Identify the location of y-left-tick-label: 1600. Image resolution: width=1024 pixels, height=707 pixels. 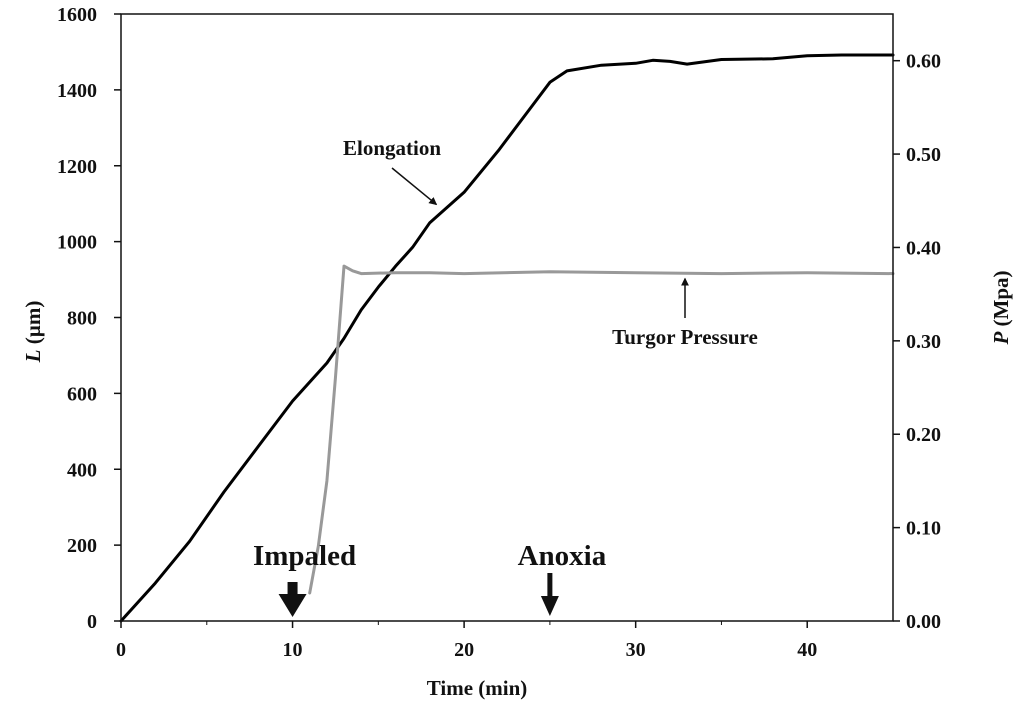
(77, 15).